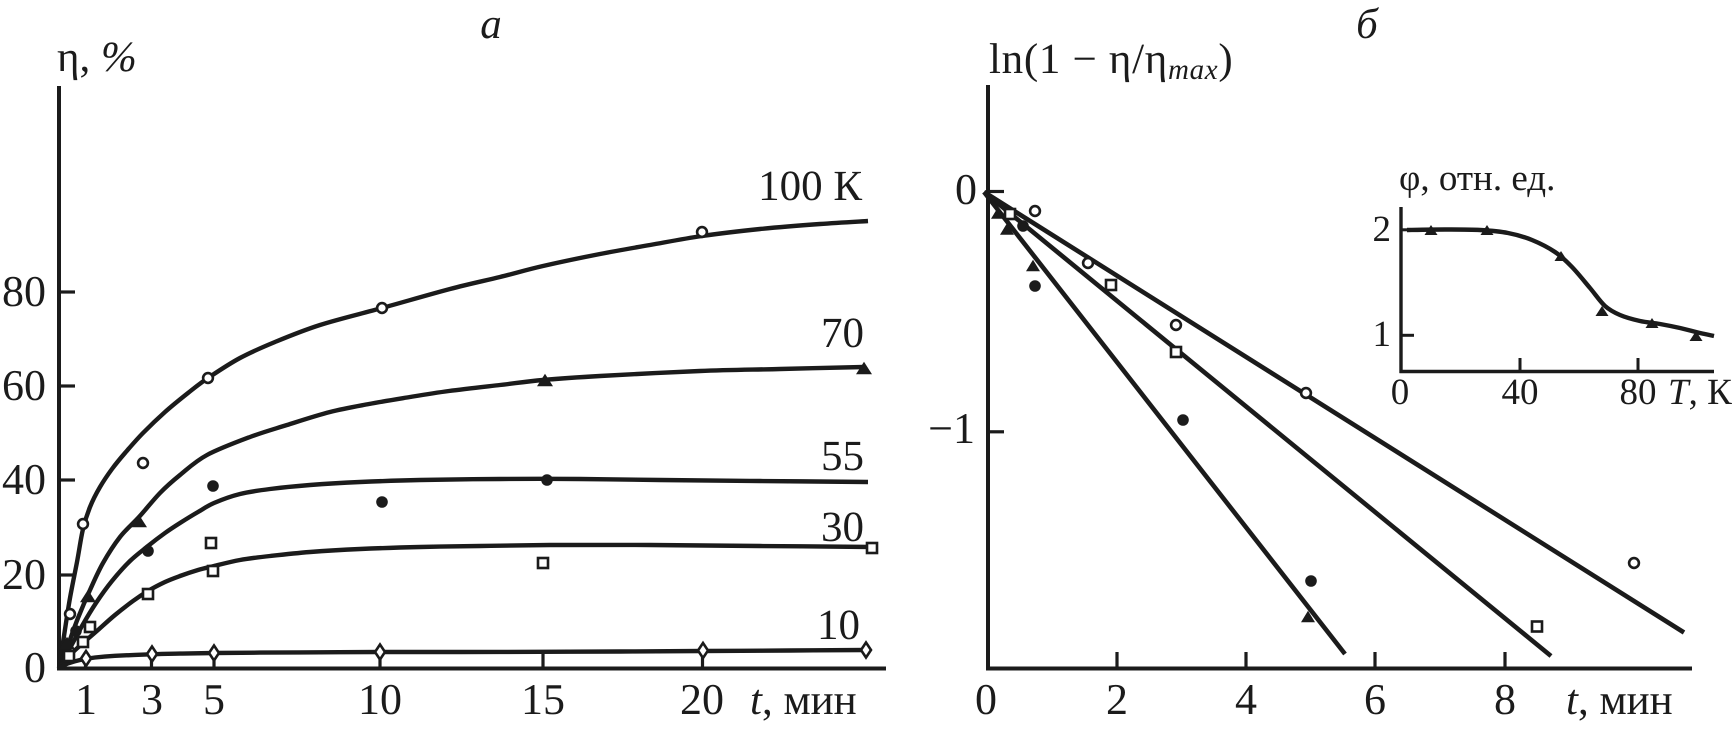  What do you see at coordinates (1477, 178) in the screenshot?
I see `svg-text: φ, отн. ед.` at bounding box center [1477, 178].